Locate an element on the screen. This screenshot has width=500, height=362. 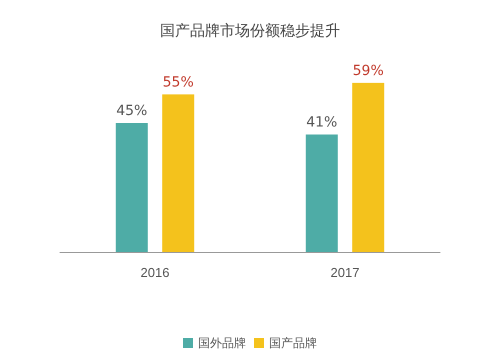
x-tick-label: 2017 is located at coordinates (345, 272).